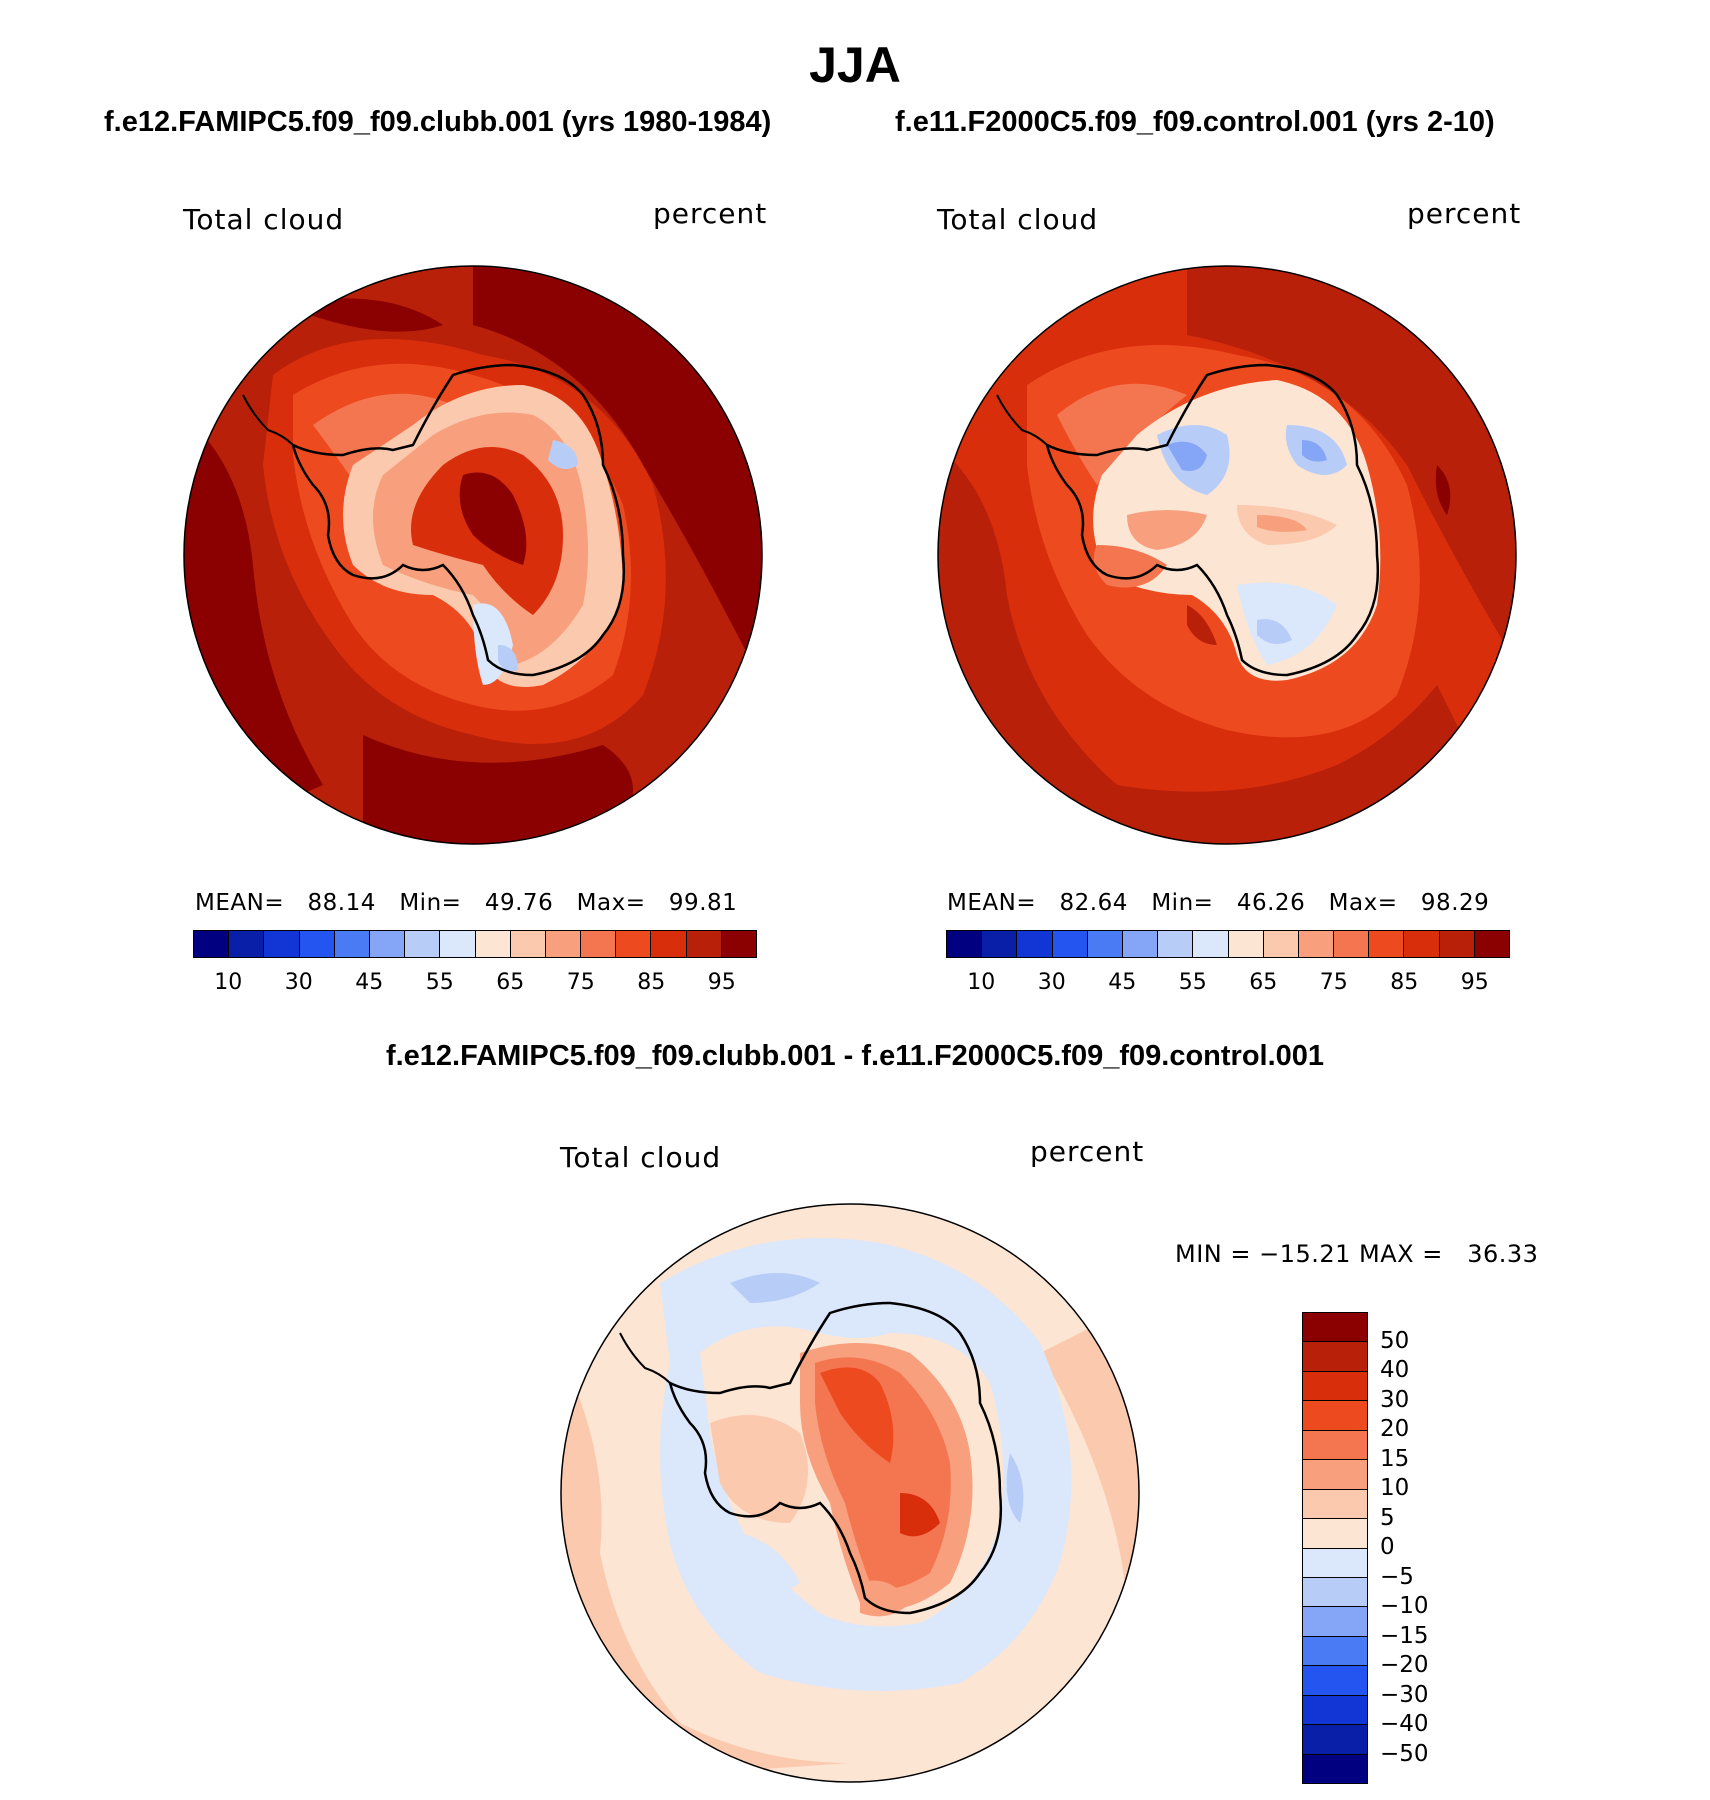 This screenshot has height=1800, width=1710. I want to click on difference-colorbar-ticks: 50 40 30 20 15 10 5 0 −5 −10 −15 −20 −30 −40 −50, so click(1420, 1548).